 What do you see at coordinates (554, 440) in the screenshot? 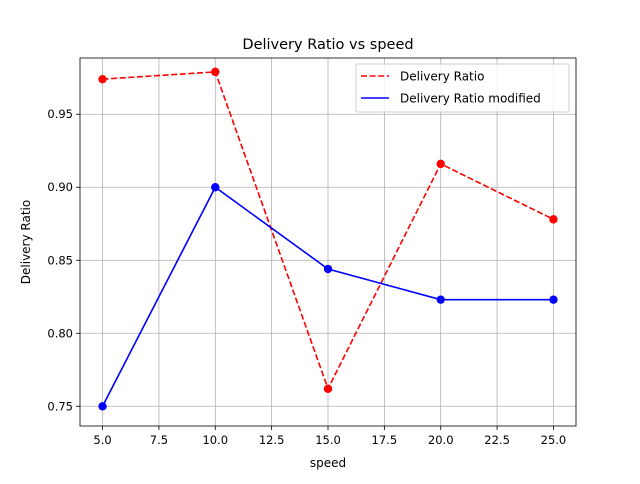
I see `x-tick-label: 25.0` at bounding box center [554, 440].